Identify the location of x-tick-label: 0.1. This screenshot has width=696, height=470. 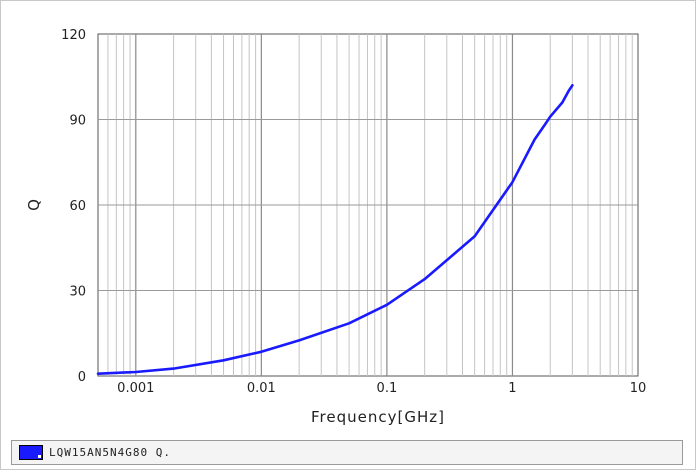
(387, 388).